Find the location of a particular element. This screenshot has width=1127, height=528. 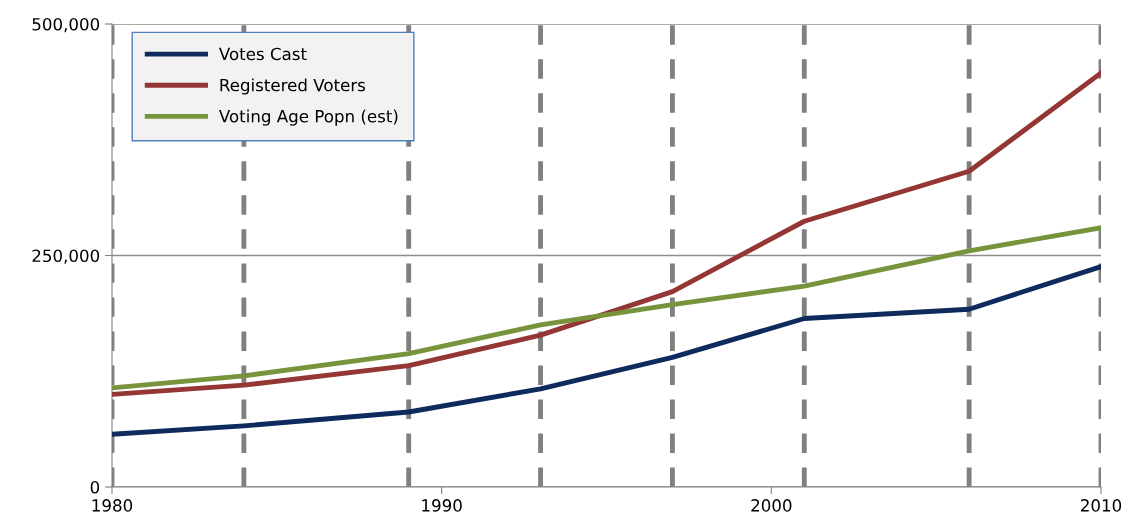

legend-label: Registered Voters is located at coordinates (293, 86).